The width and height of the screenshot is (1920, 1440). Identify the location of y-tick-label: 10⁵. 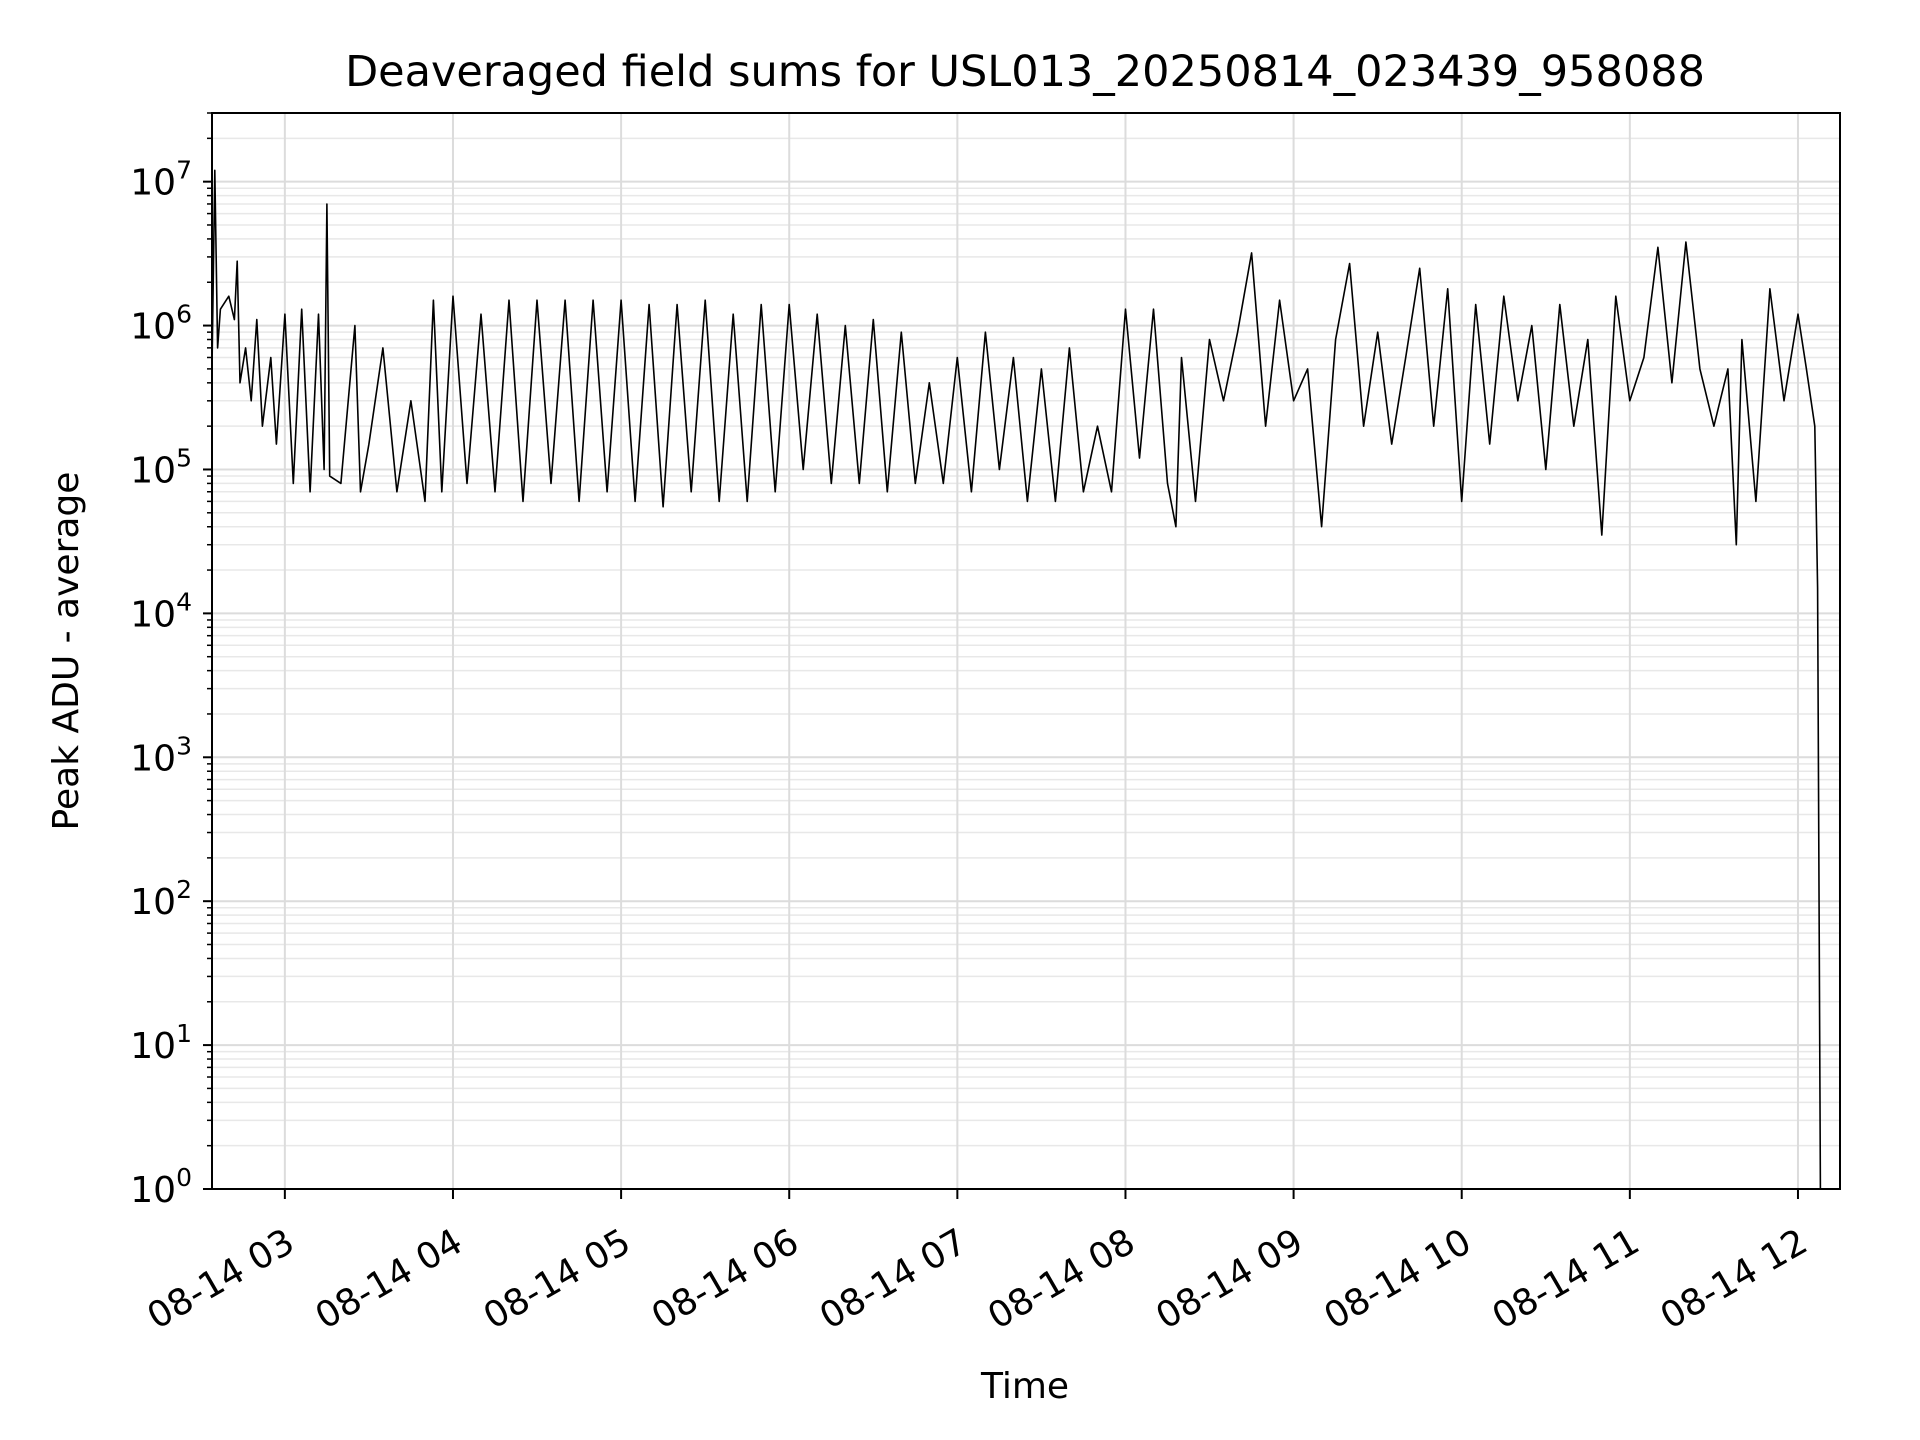
(161, 467).